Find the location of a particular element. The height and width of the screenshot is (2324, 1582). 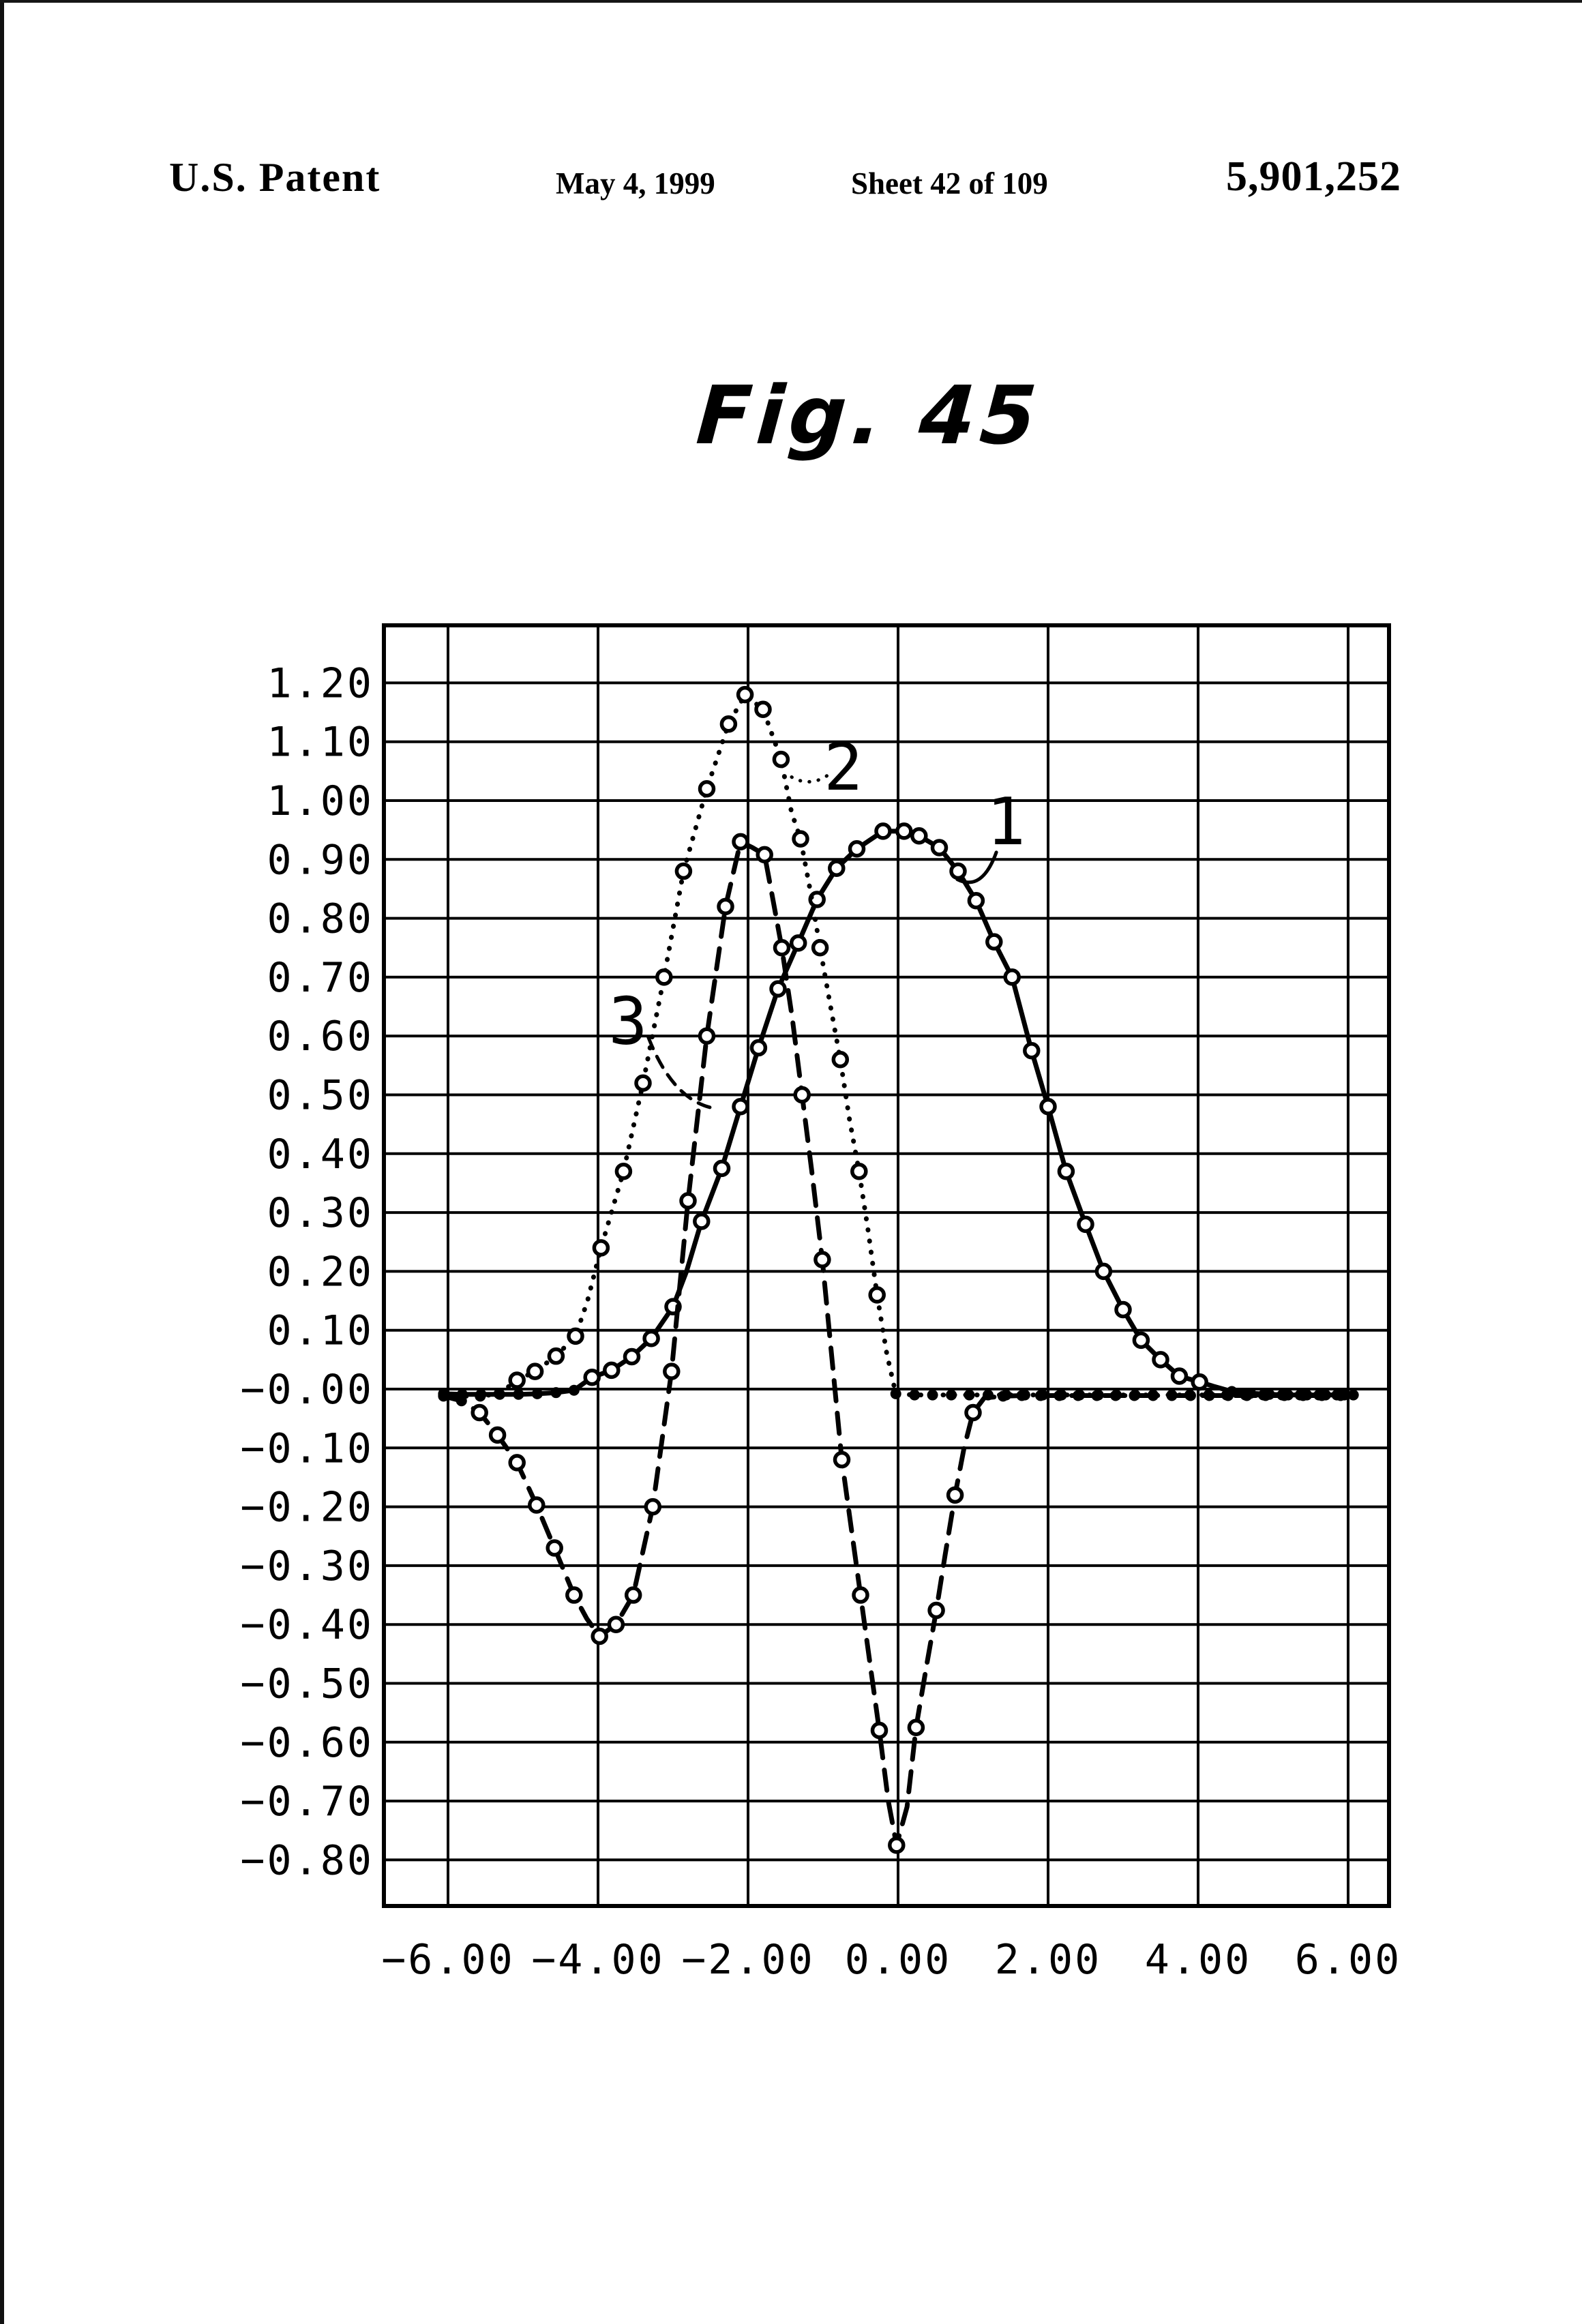

y-tick-label: 0.20 is located at coordinates (320, 1272).